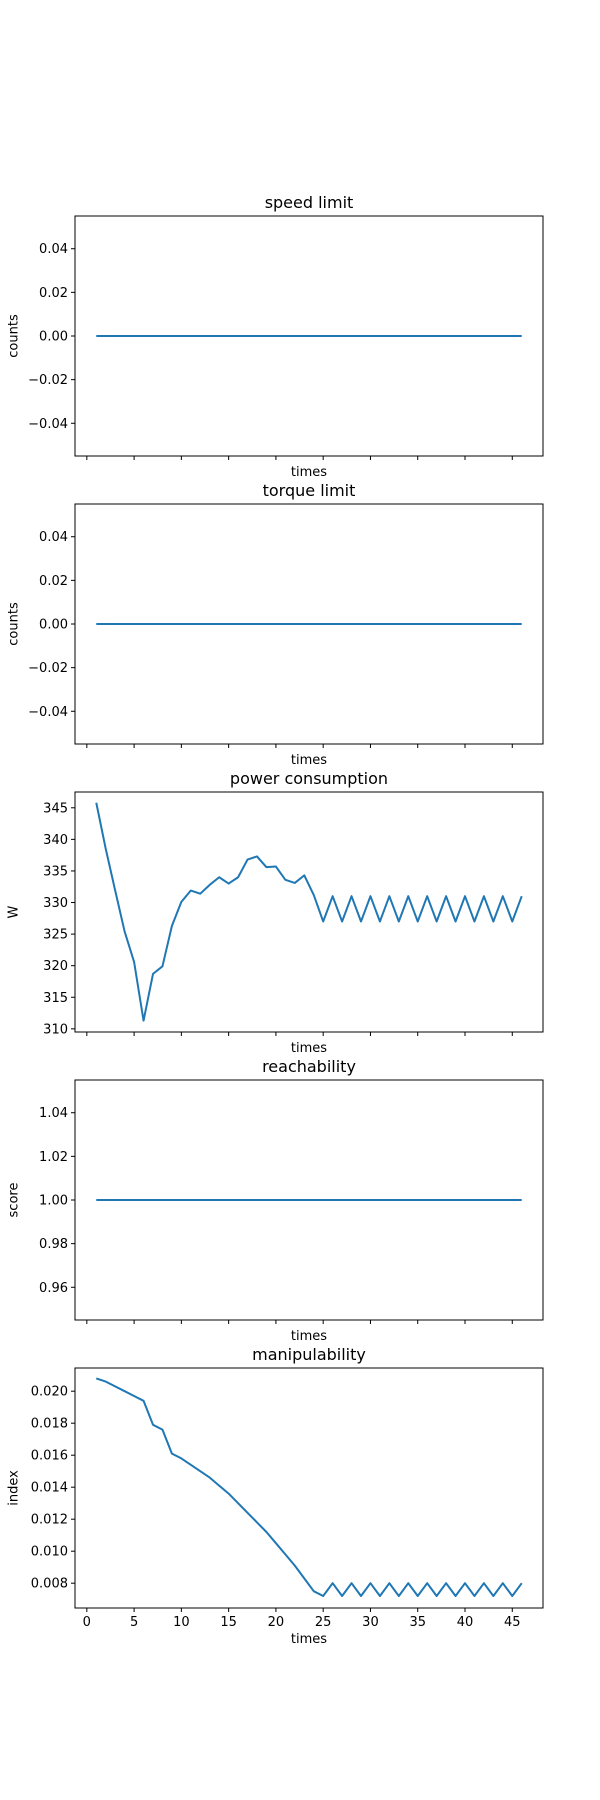  What do you see at coordinates (55, 808) in the screenshot?
I see `y-tick-label: 345` at bounding box center [55, 808].